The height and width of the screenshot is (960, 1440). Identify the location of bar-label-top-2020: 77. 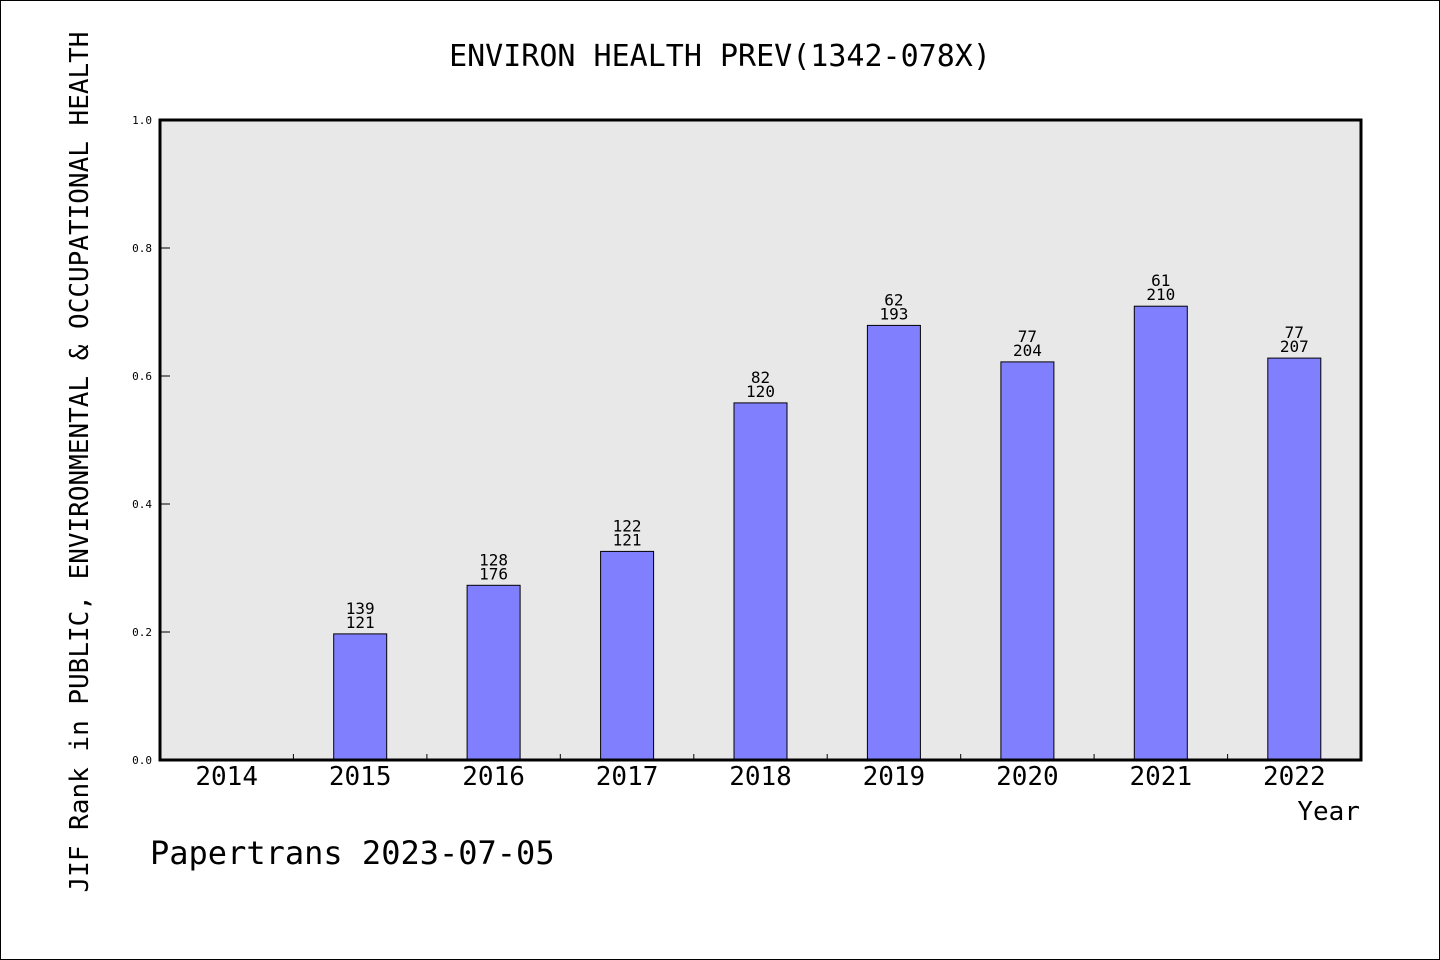
(1027, 336).